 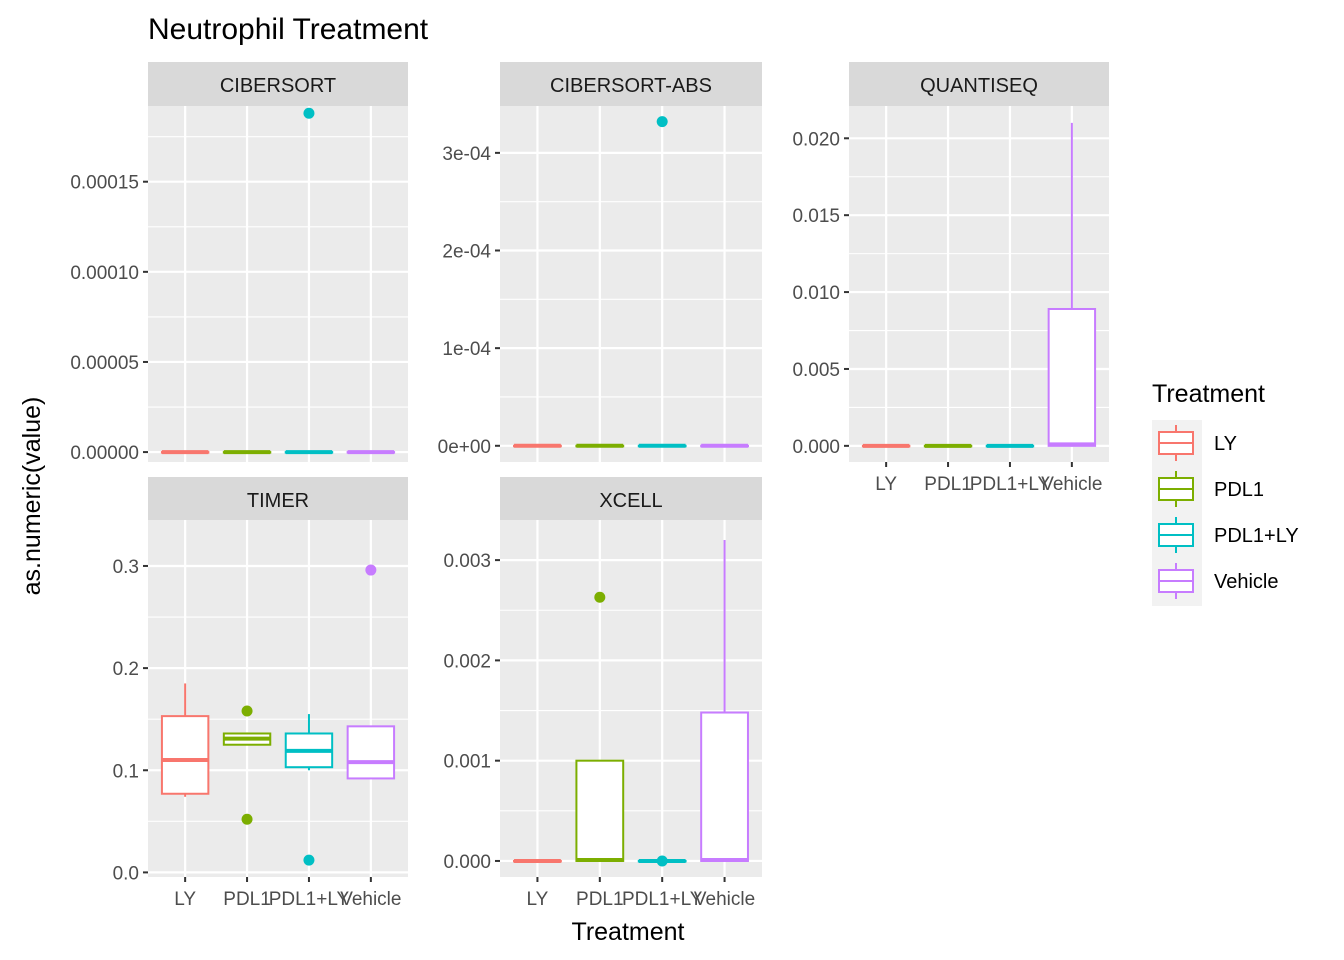 I want to click on y-tick-label: 0.015, so click(x=816, y=216).